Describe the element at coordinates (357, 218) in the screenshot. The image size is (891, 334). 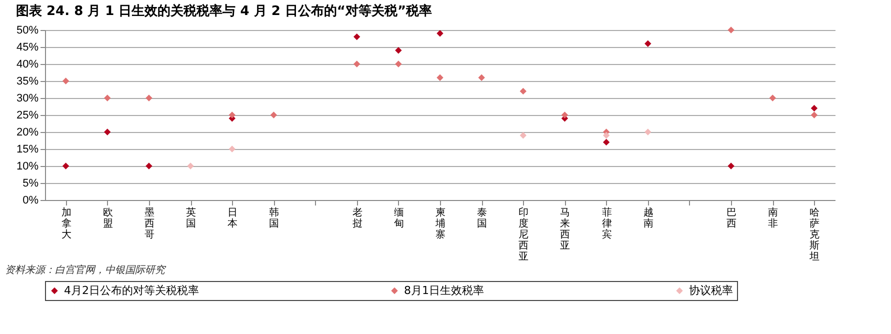
I see `x-tick-label: 老挝` at that location.